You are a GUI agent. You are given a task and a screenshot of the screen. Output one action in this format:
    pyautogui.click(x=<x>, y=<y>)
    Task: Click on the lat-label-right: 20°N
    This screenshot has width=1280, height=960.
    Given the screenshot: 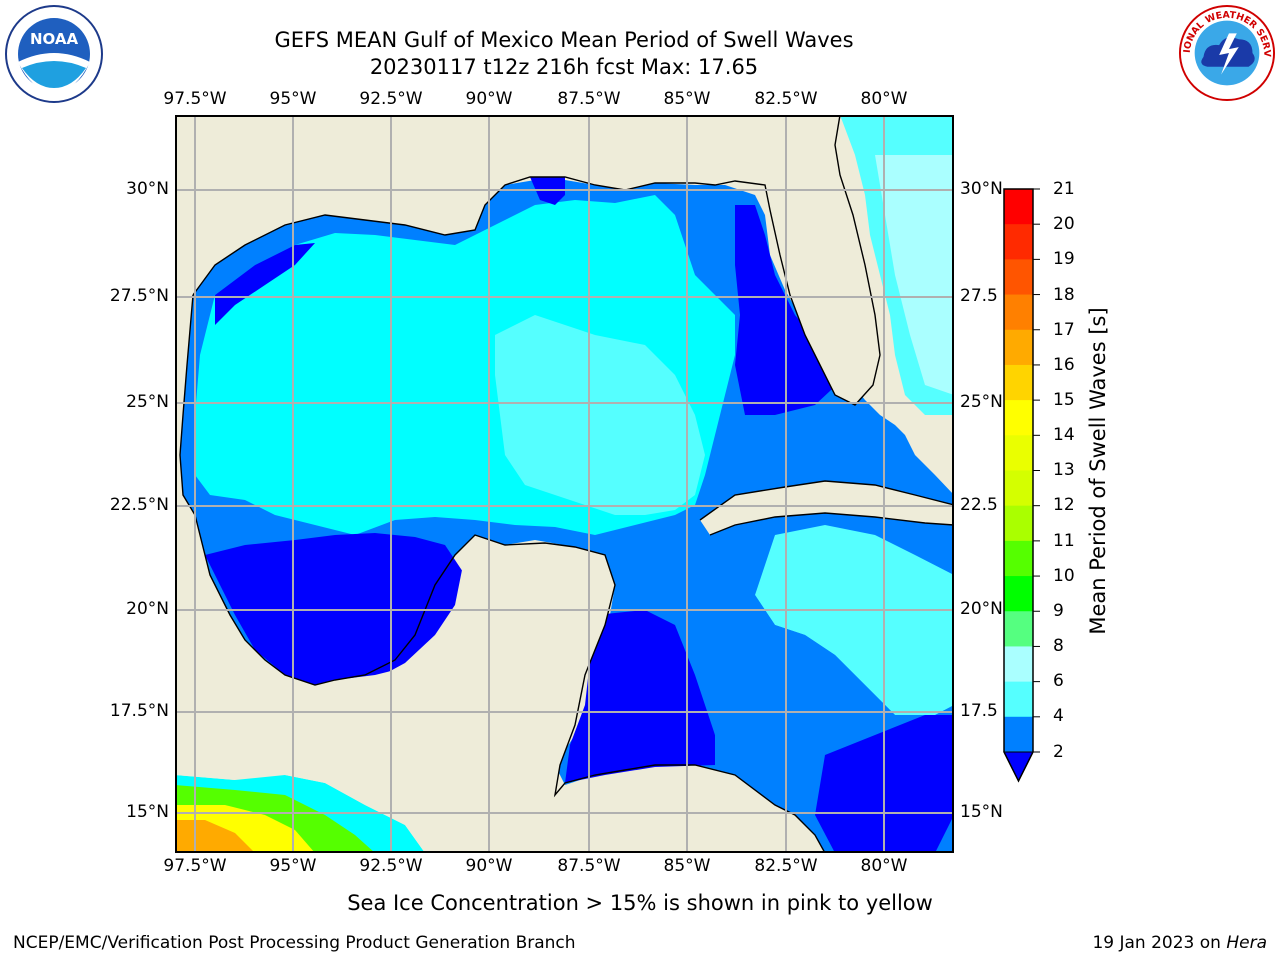 What is the action you would take?
    pyautogui.click(x=981, y=609)
    